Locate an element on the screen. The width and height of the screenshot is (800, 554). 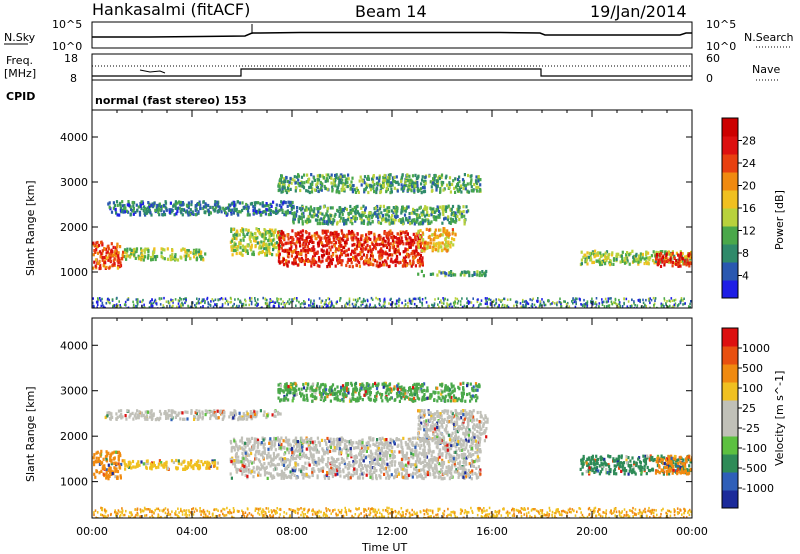
power-ytick-label: 1000 is located at coordinates (74, 272).